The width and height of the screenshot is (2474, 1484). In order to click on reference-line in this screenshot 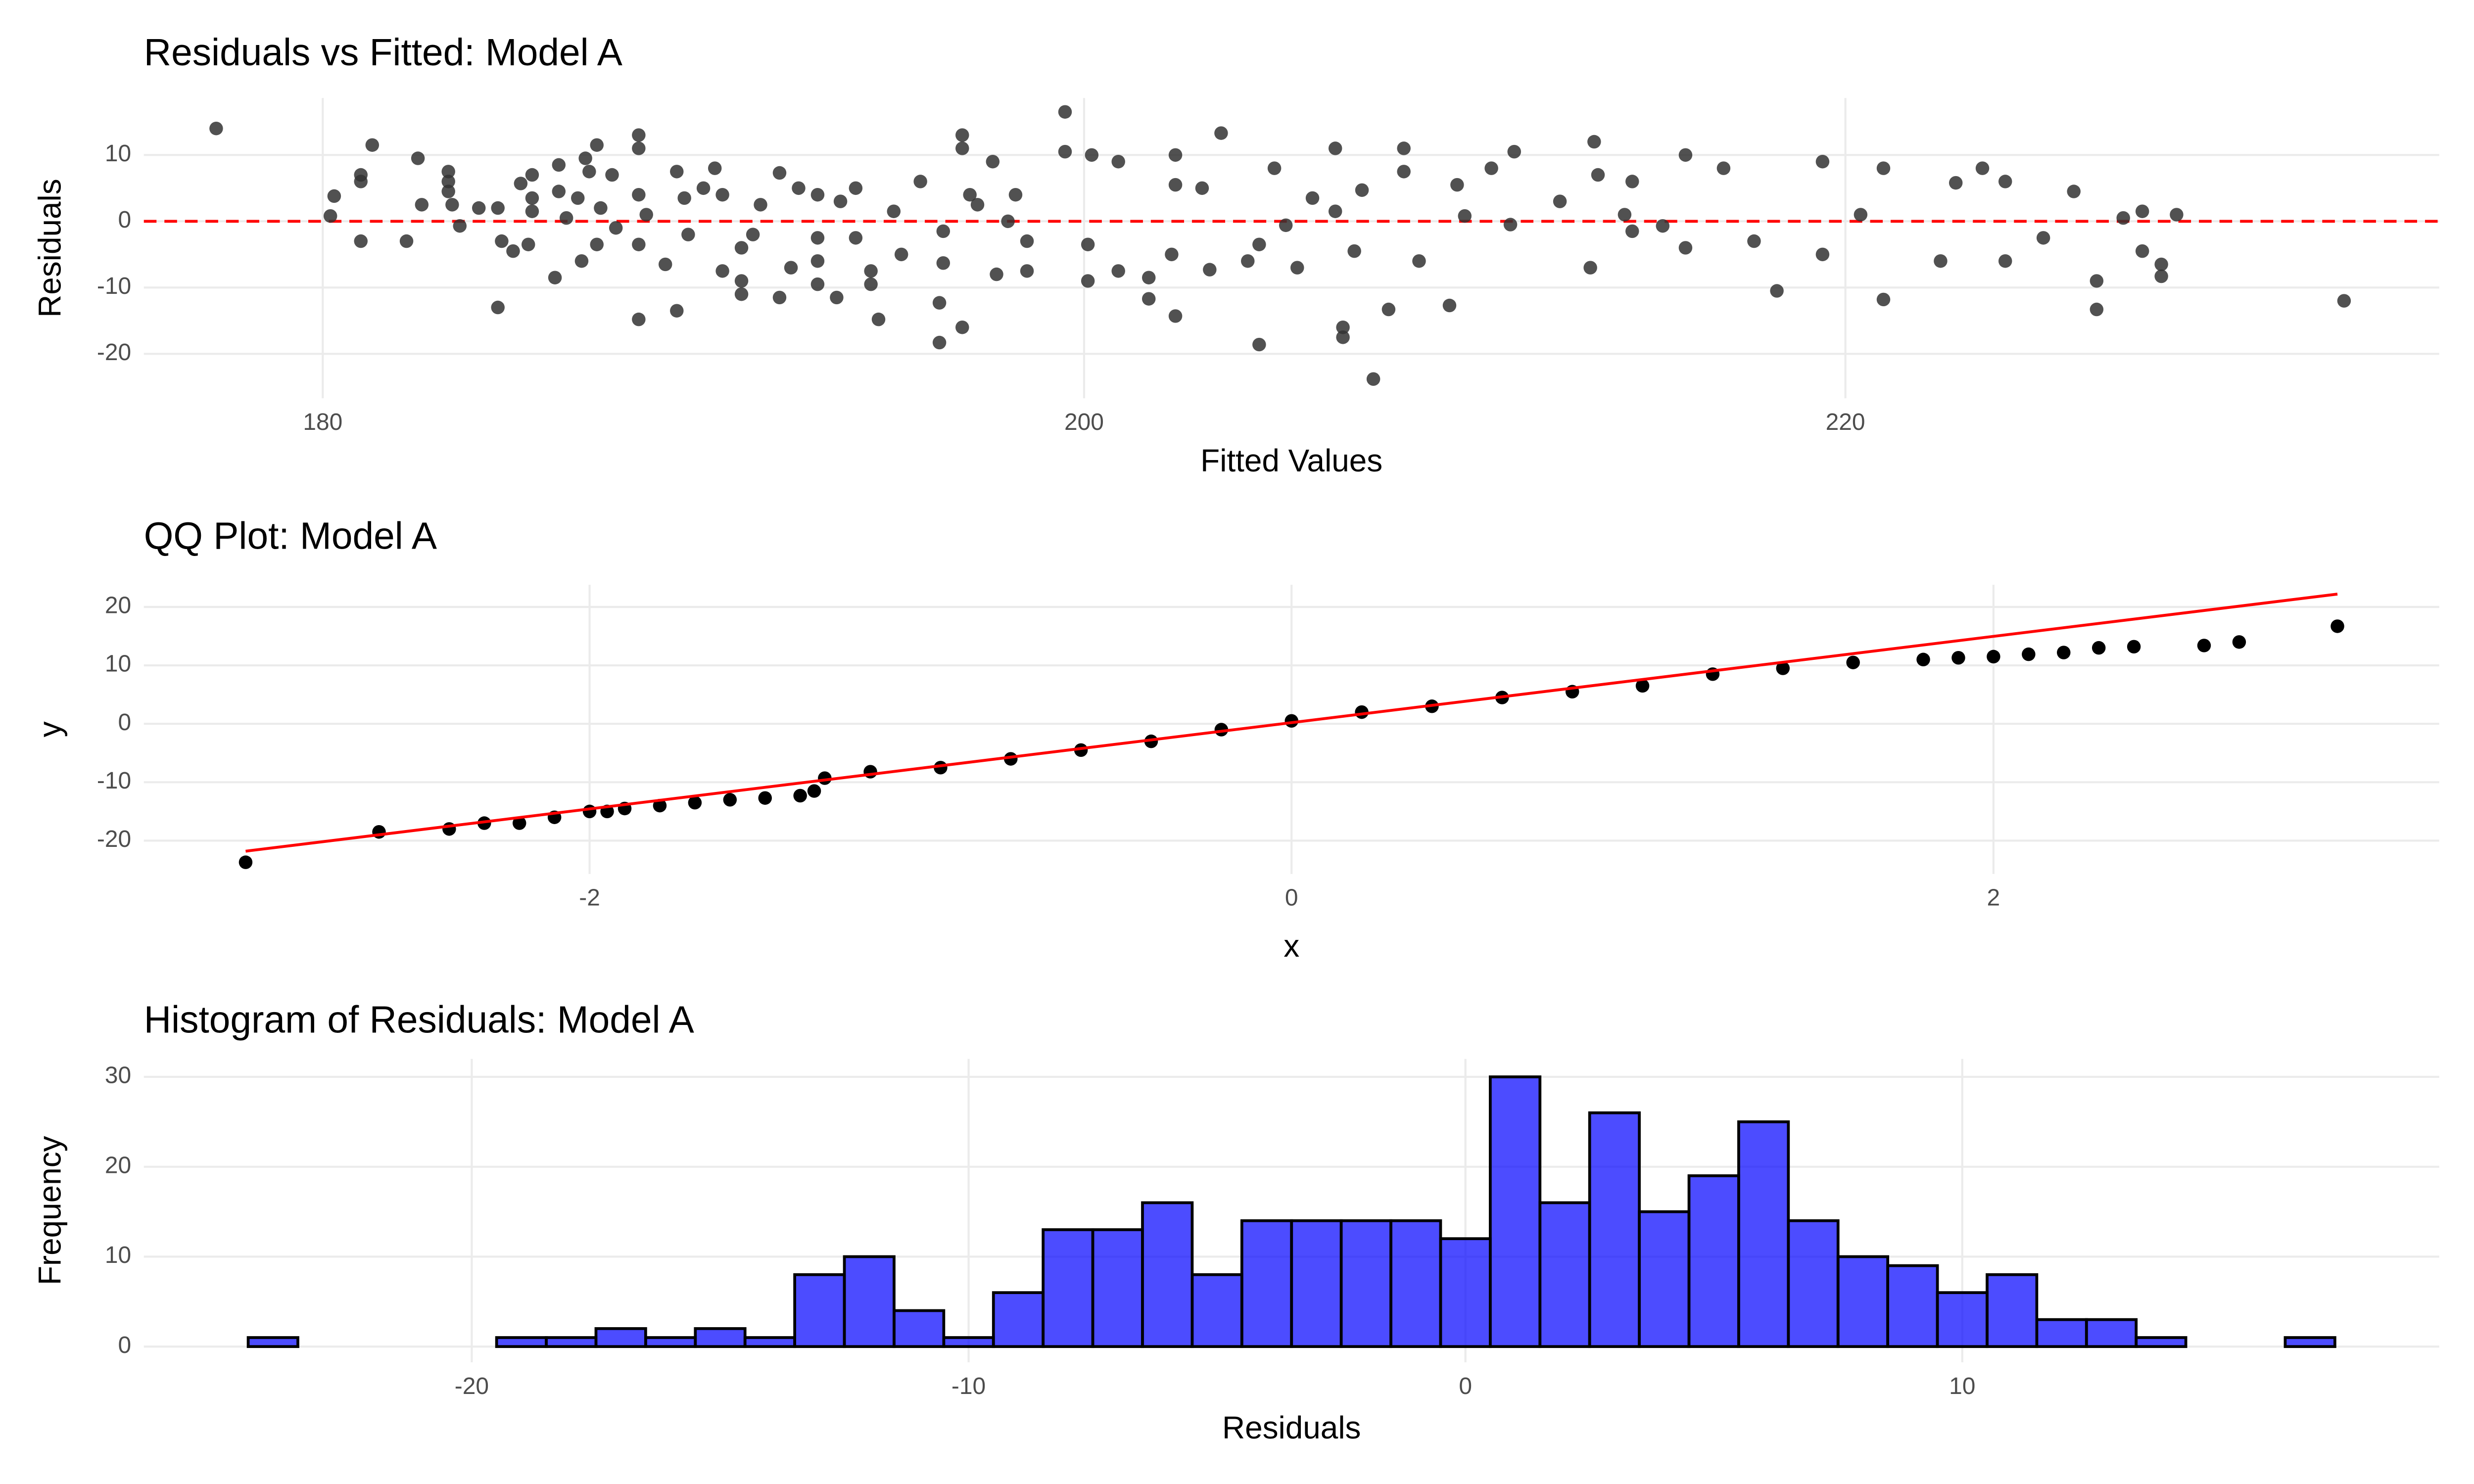, I will do `click(1292, 723)`.